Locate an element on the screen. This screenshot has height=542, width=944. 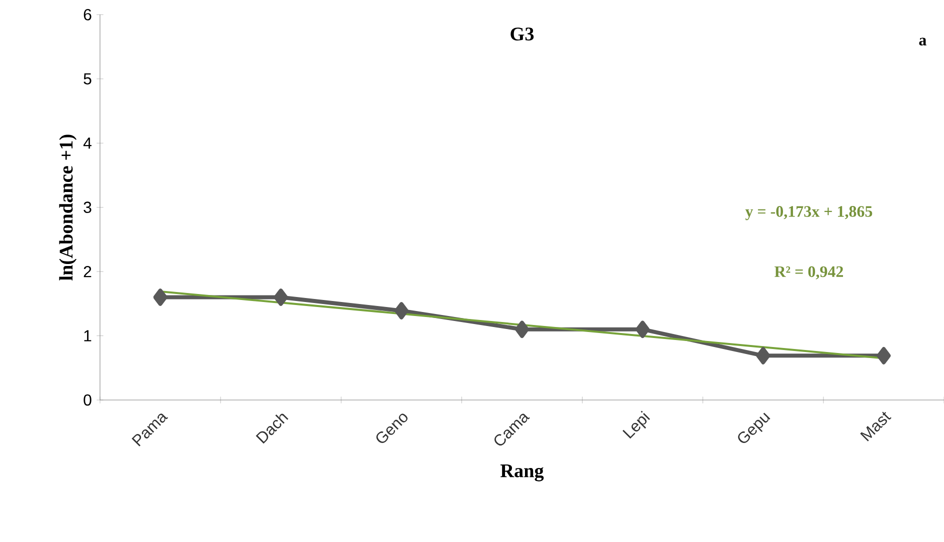
y-axis-title: ln(Abondance +1) is located at coordinates (68, 207).